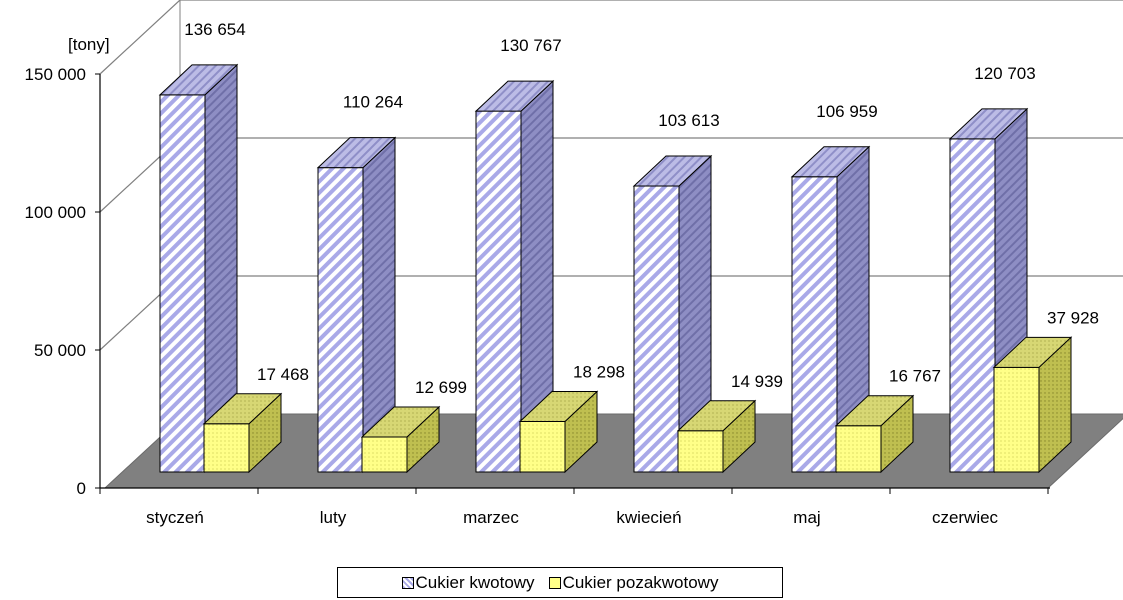 This screenshot has width=1123, height=600. What do you see at coordinates (214, 29) in the screenshot?
I see `data-label: 136 654` at bounding box center [214, 29].